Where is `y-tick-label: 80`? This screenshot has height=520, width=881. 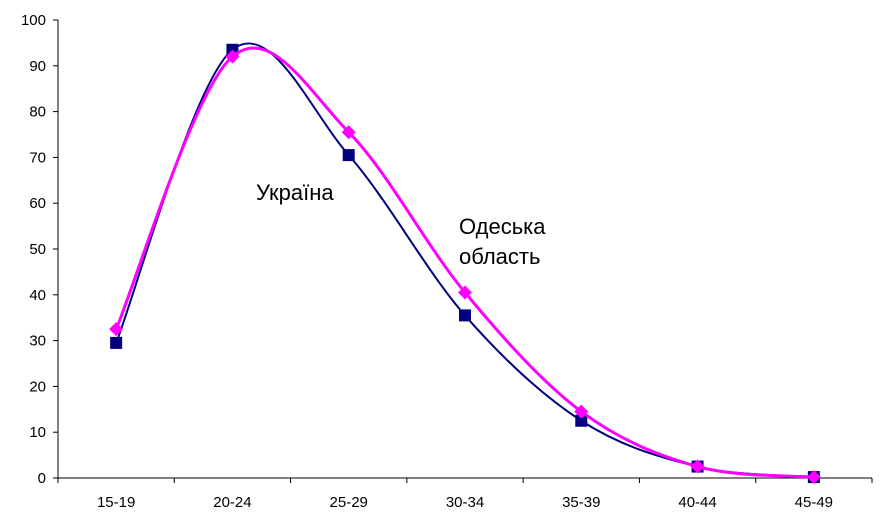
y-tick-label: 80 is located at coordinates (37, 112).